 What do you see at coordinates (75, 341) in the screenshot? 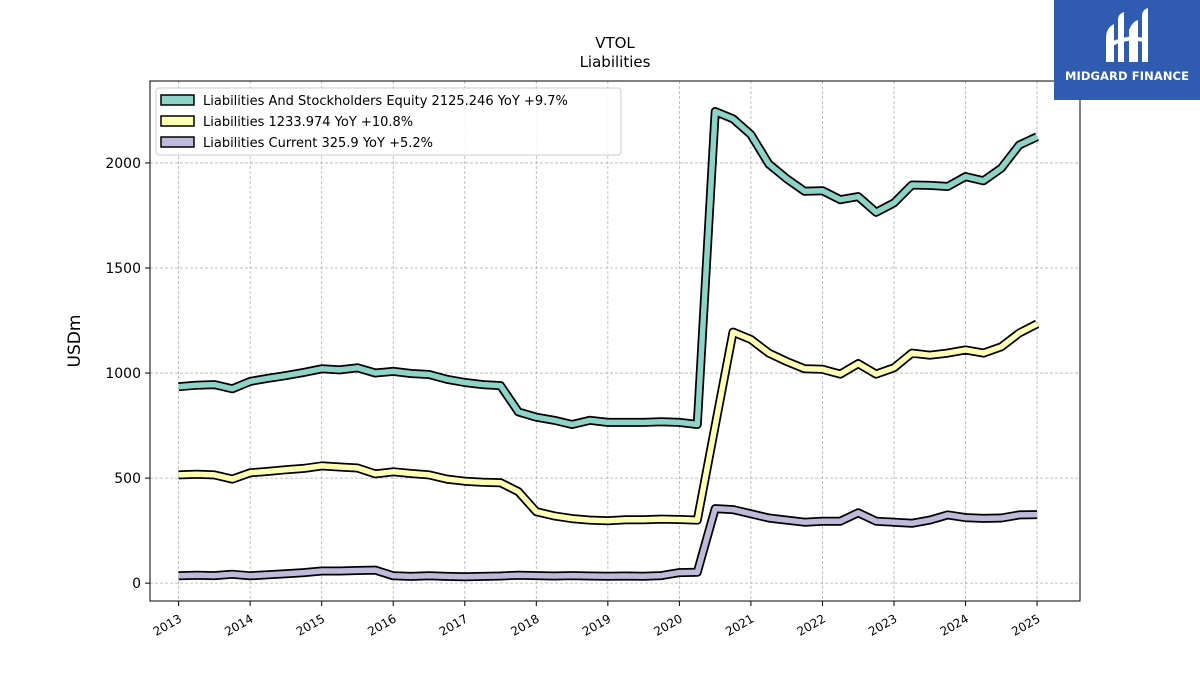
I see `y-axis-label: USDm` at bounding box center [75, 341].